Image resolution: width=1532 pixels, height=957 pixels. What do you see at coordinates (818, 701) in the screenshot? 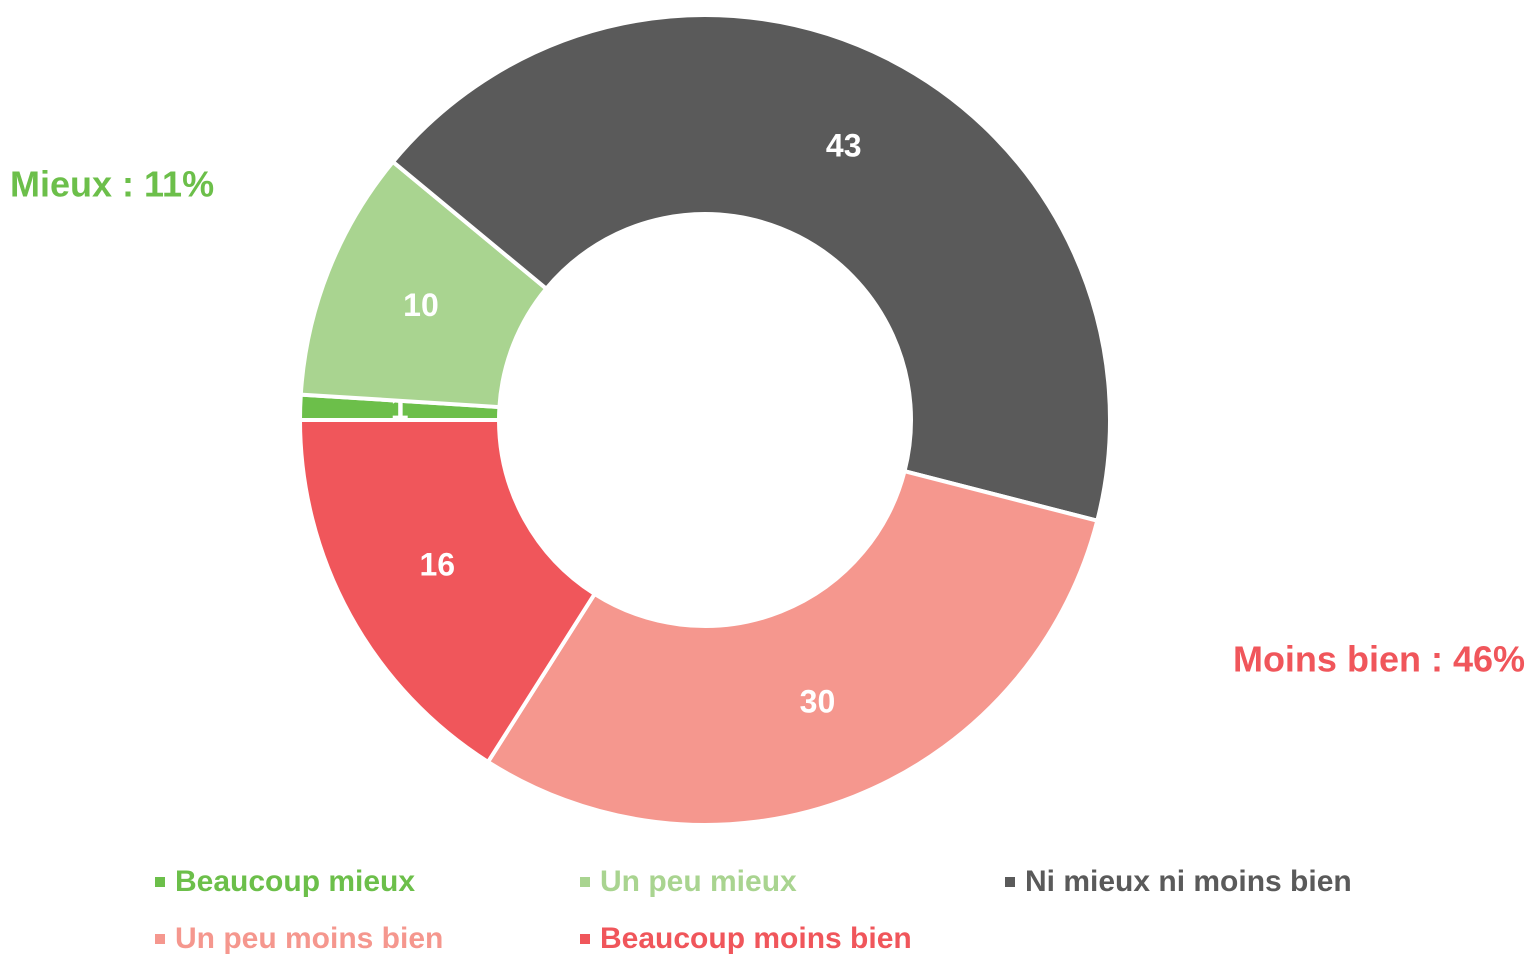
I see `data-label: 30` at bounding box center [818, 701].